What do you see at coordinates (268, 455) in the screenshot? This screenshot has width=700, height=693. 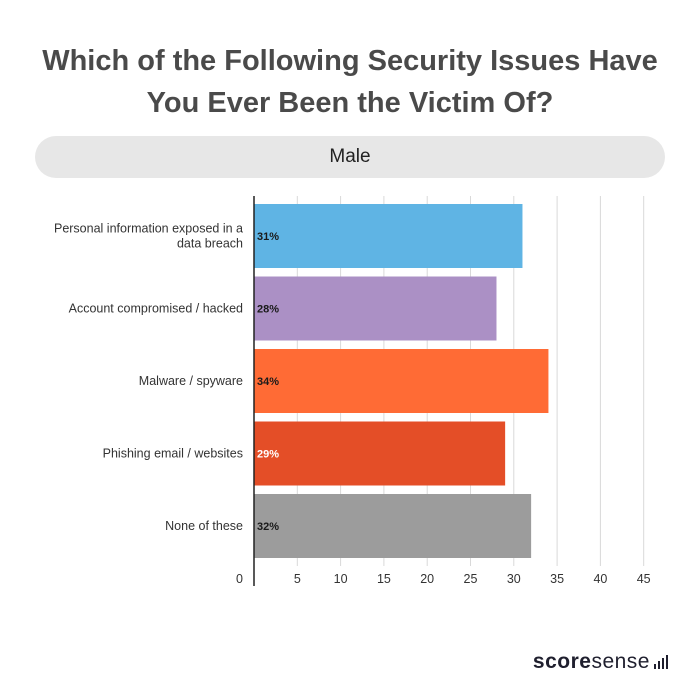 I see `bar-value-label: 29%` at bounding box center [268, 455].